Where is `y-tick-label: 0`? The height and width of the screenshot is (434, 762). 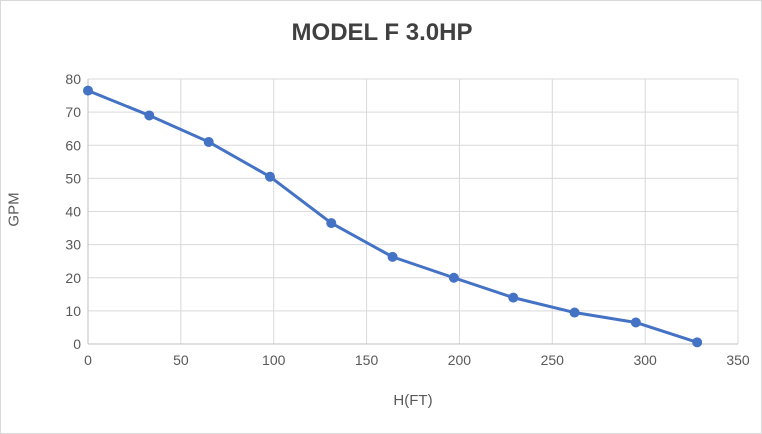
y-tick-label: 0 is located at coordinates (77, 344).